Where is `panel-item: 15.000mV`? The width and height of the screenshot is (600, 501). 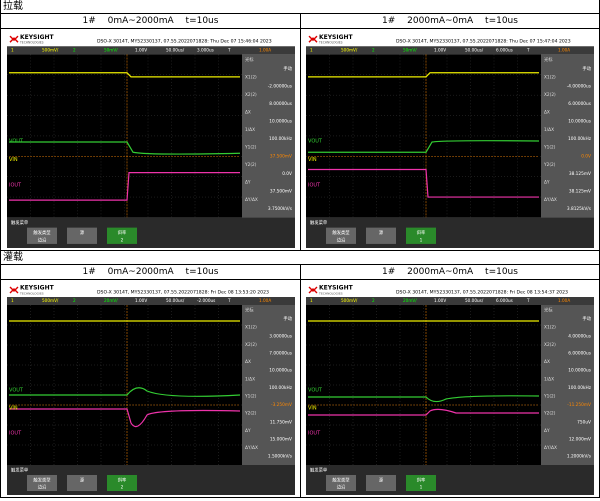 panel-item: 15.000mV is located at coordinates (280, 440).